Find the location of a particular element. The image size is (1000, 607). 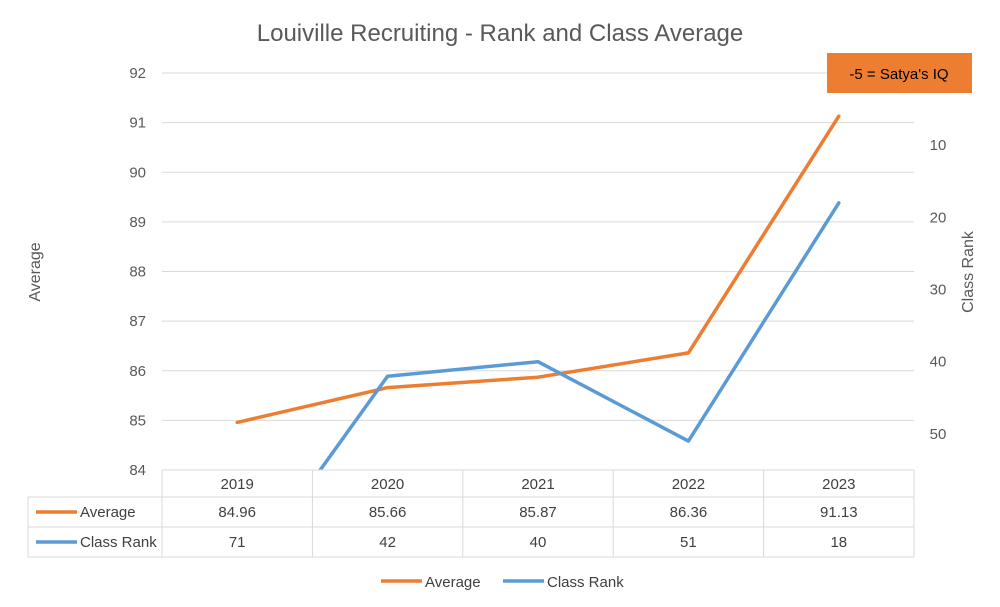

right-axis-ticks: 10 20 30 40 50 is located at coordinates (938, 290).